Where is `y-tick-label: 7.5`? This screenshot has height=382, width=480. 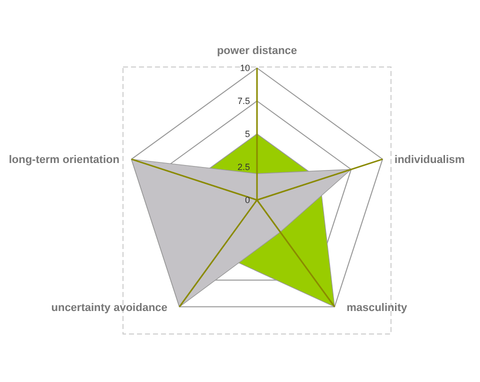
y-tick-label: 7.5 is located at coordinates (243, 101).